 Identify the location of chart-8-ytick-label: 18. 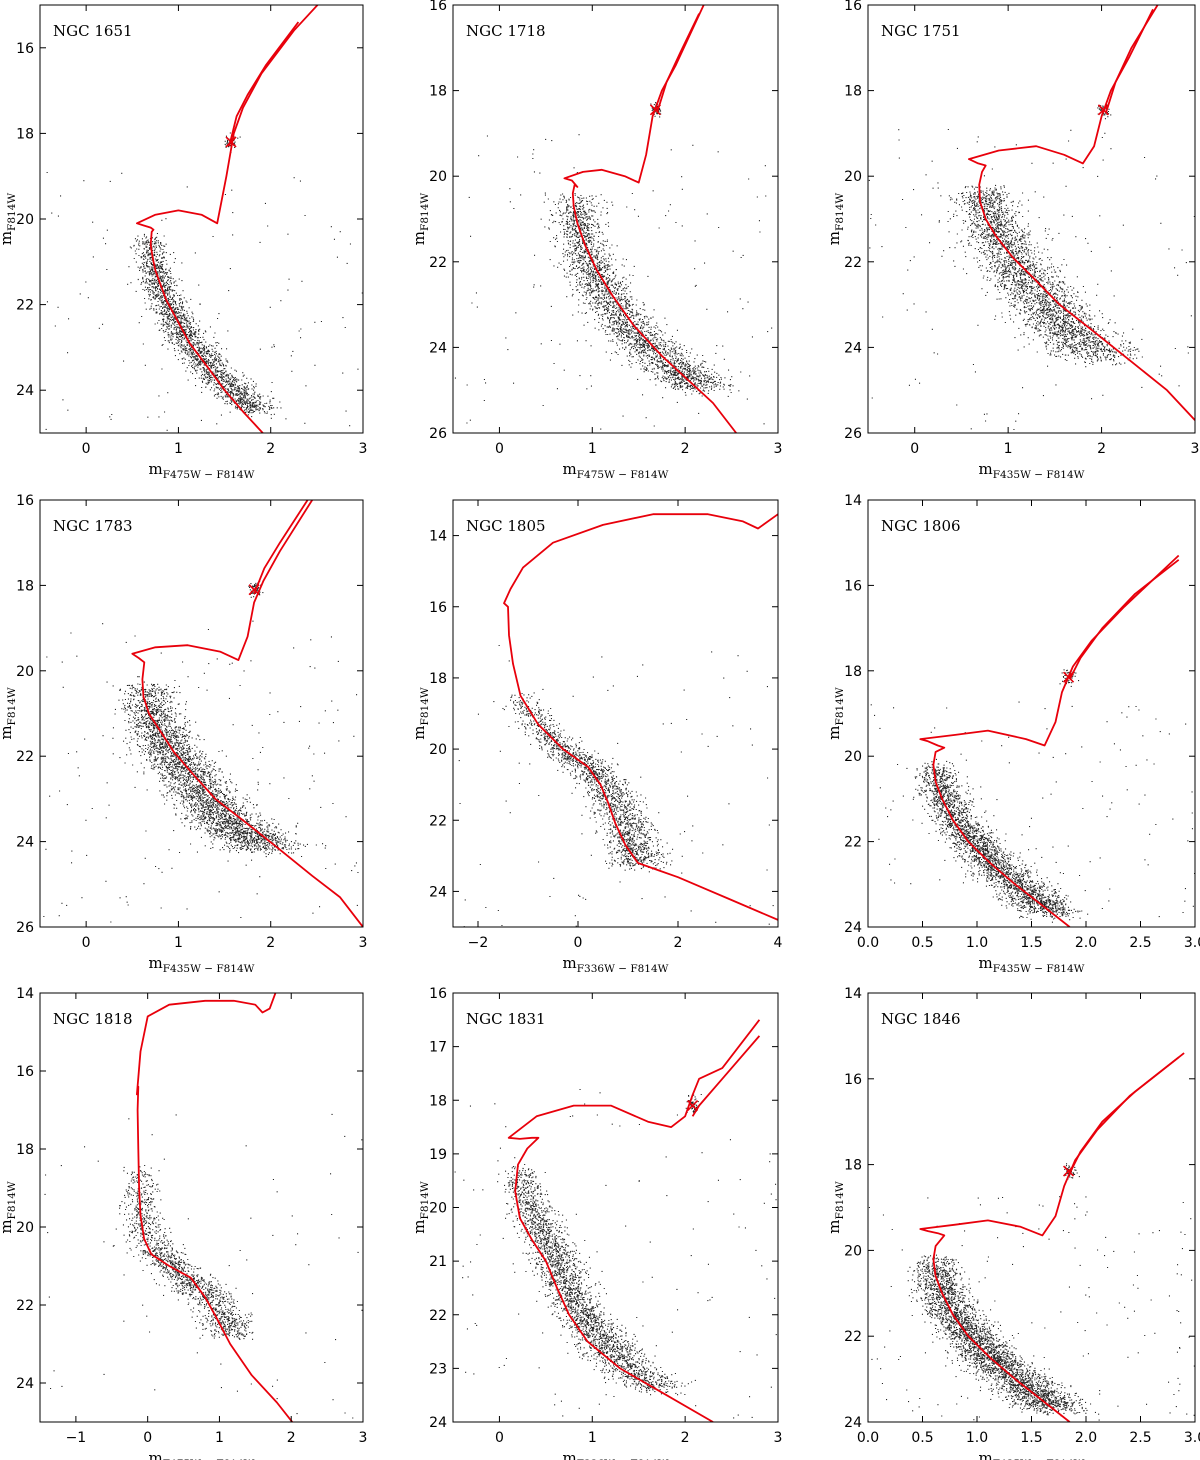
(438, 1101).